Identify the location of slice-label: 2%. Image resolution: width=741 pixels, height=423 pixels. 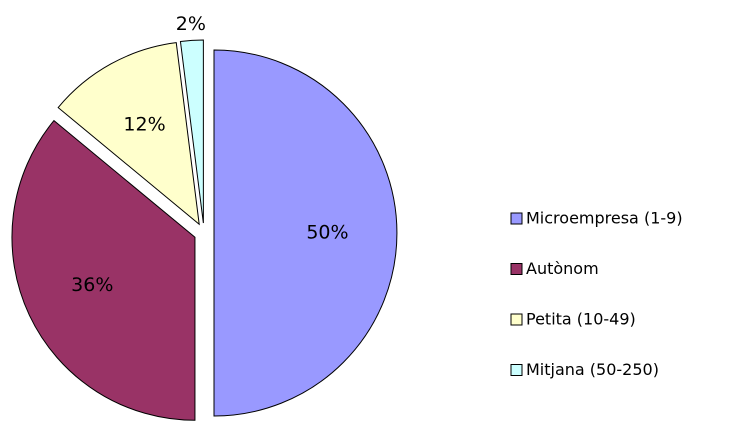
(191, 24).